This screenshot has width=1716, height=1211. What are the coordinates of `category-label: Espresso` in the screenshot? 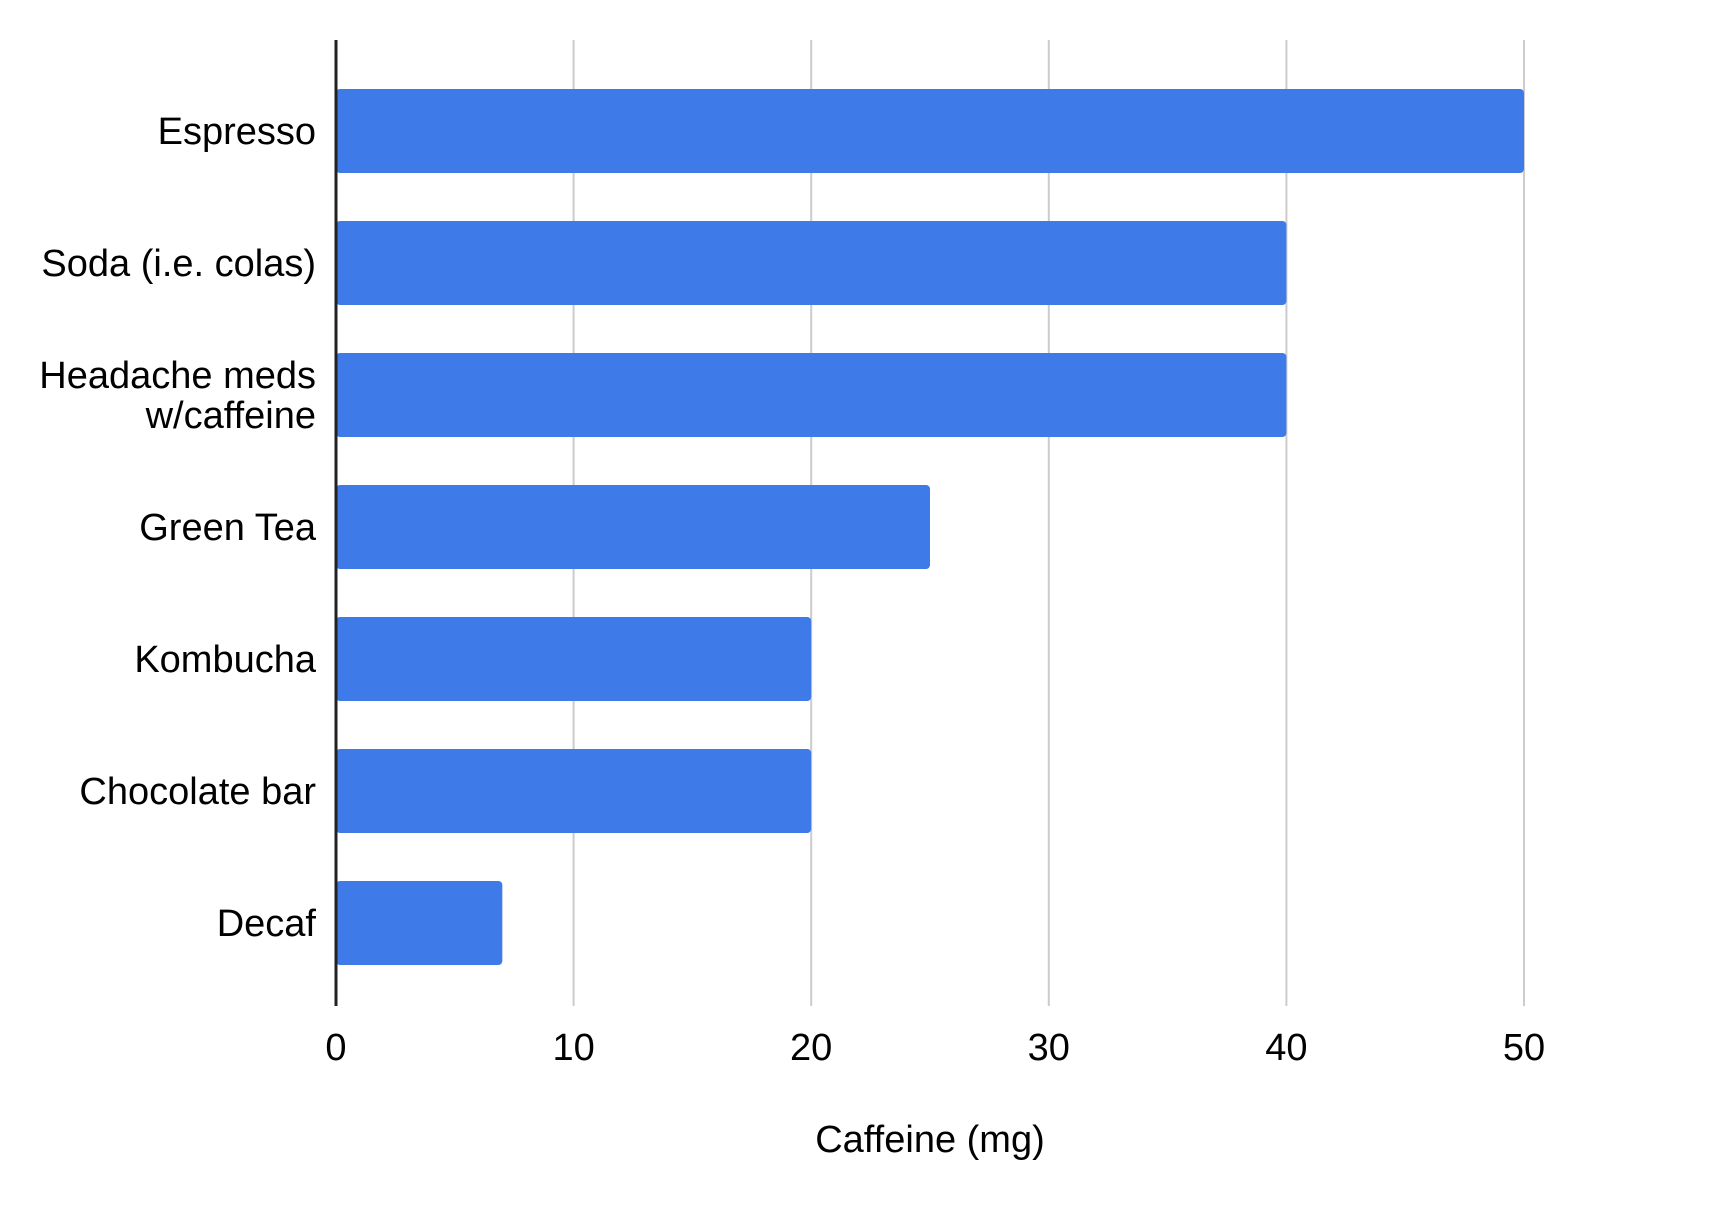 It's located at (237, 132).